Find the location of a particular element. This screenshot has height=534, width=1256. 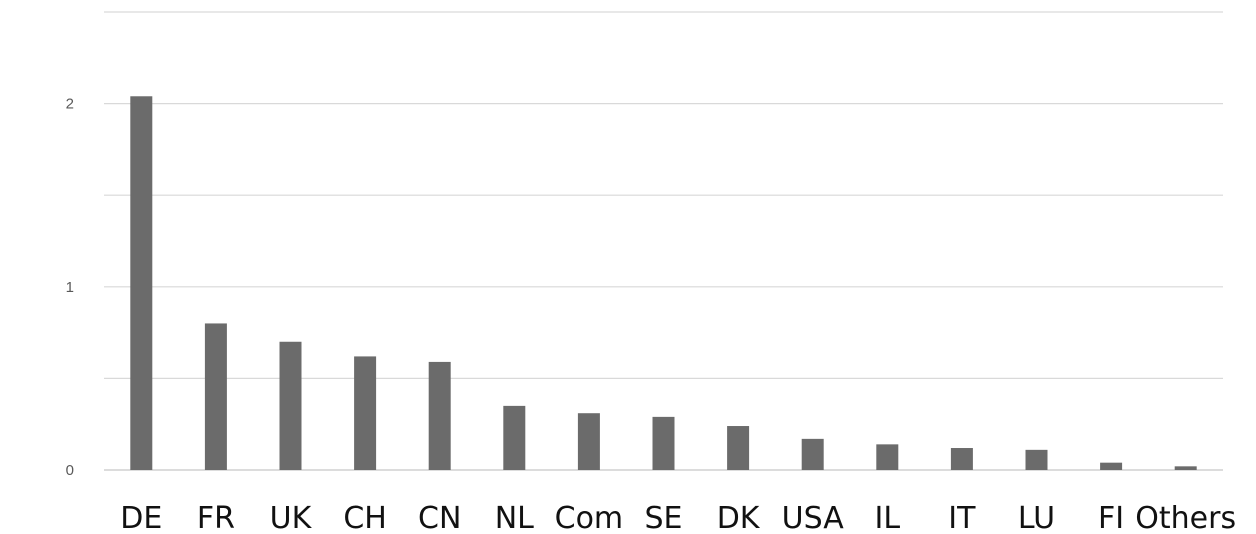

x-axis-ticks: DE FR UK CH CN NL Com SE DK USA IL IT LU FI Others is located at coordinates (678, 517).